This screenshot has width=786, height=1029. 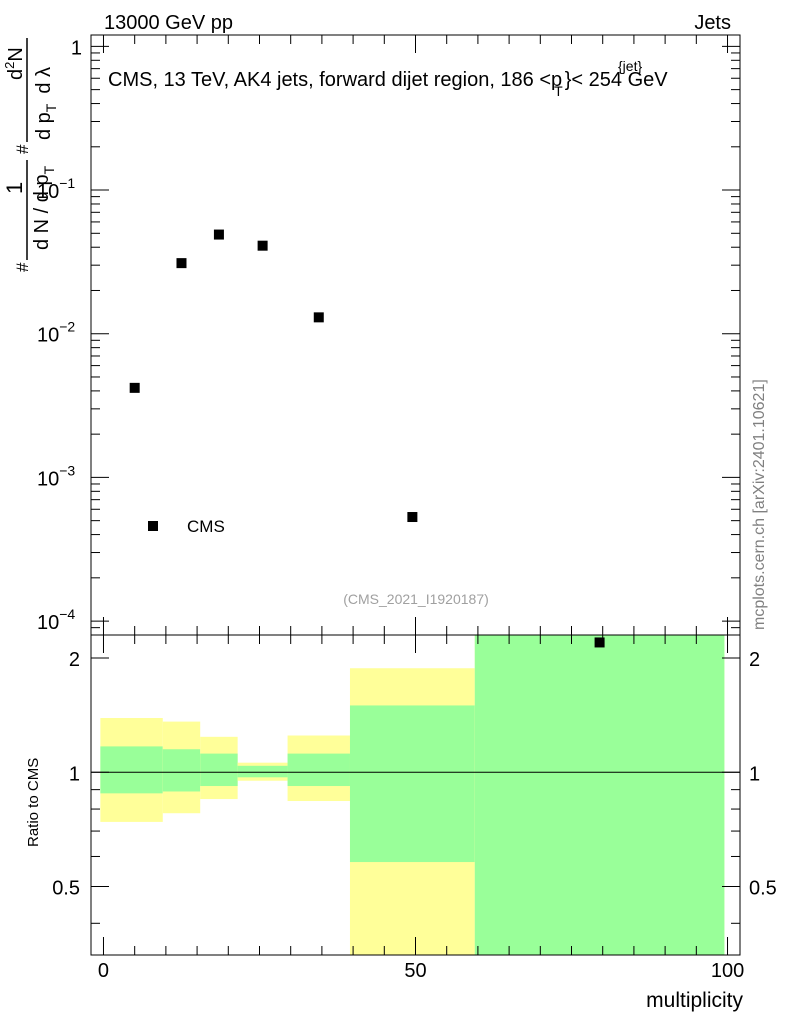 What do you see at coordinates (66, 889) in the screenshot?
I see `ratio-y-tick-label-left-0: 0.5` at bounding box center [66, 889].